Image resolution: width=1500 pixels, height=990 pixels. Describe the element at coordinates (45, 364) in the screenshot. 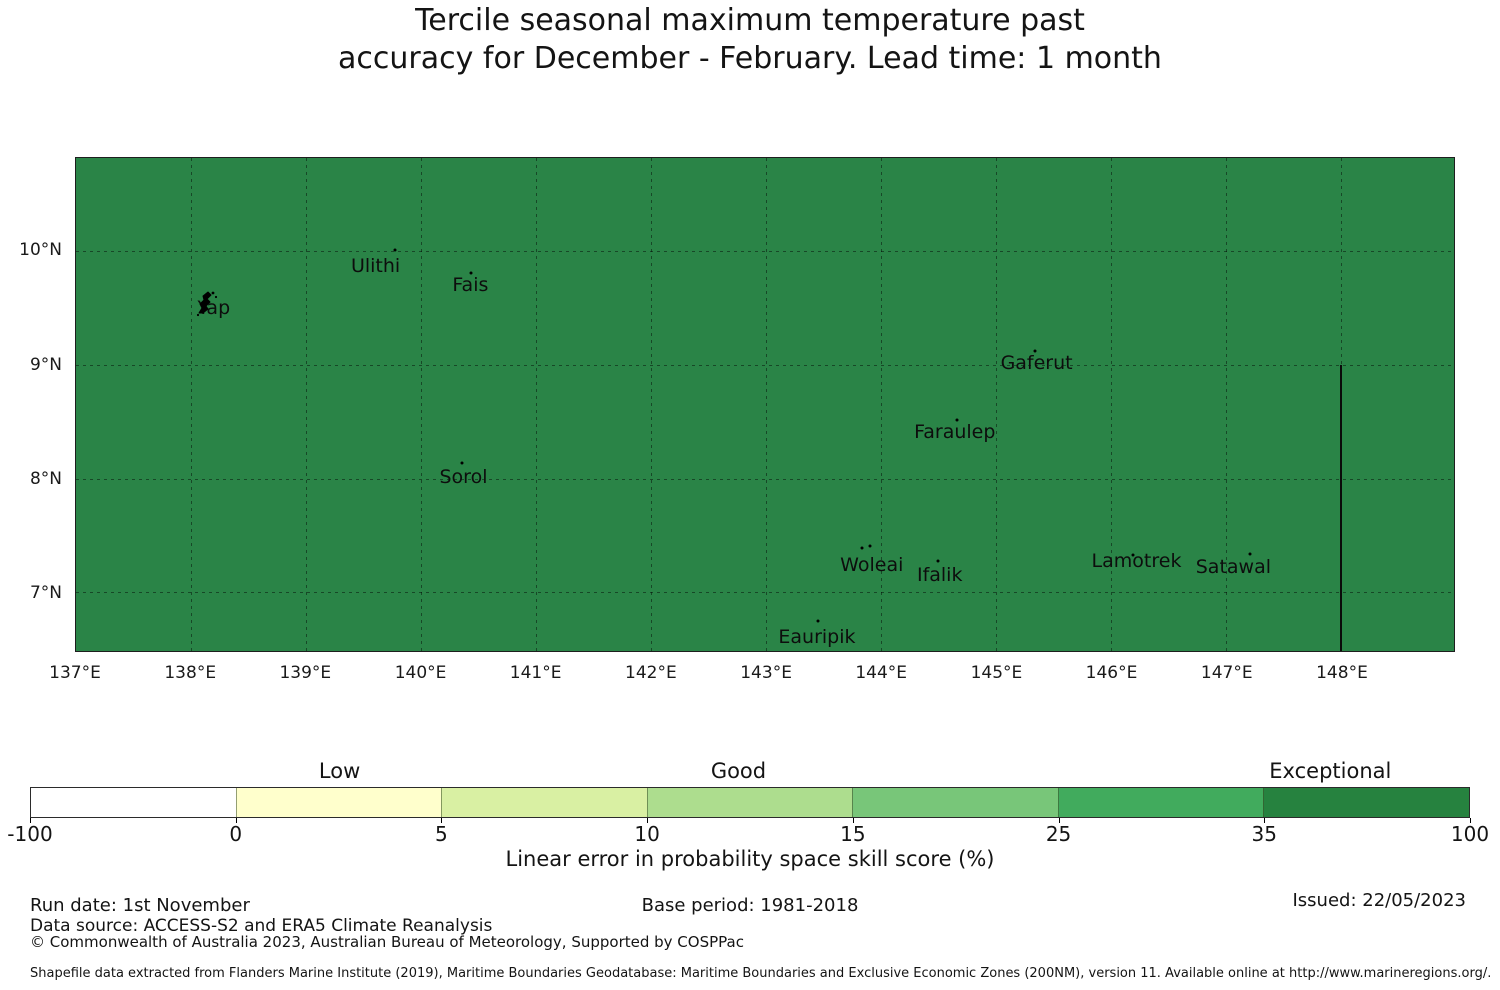

I see `y-tick-label: 9°N` at that location.